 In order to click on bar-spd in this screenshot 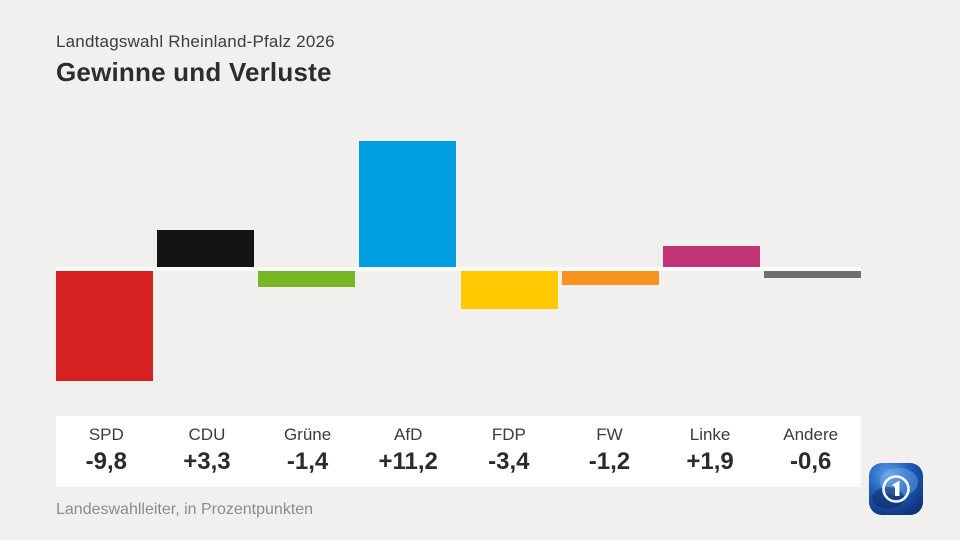, I will do `click(104, 326)`.